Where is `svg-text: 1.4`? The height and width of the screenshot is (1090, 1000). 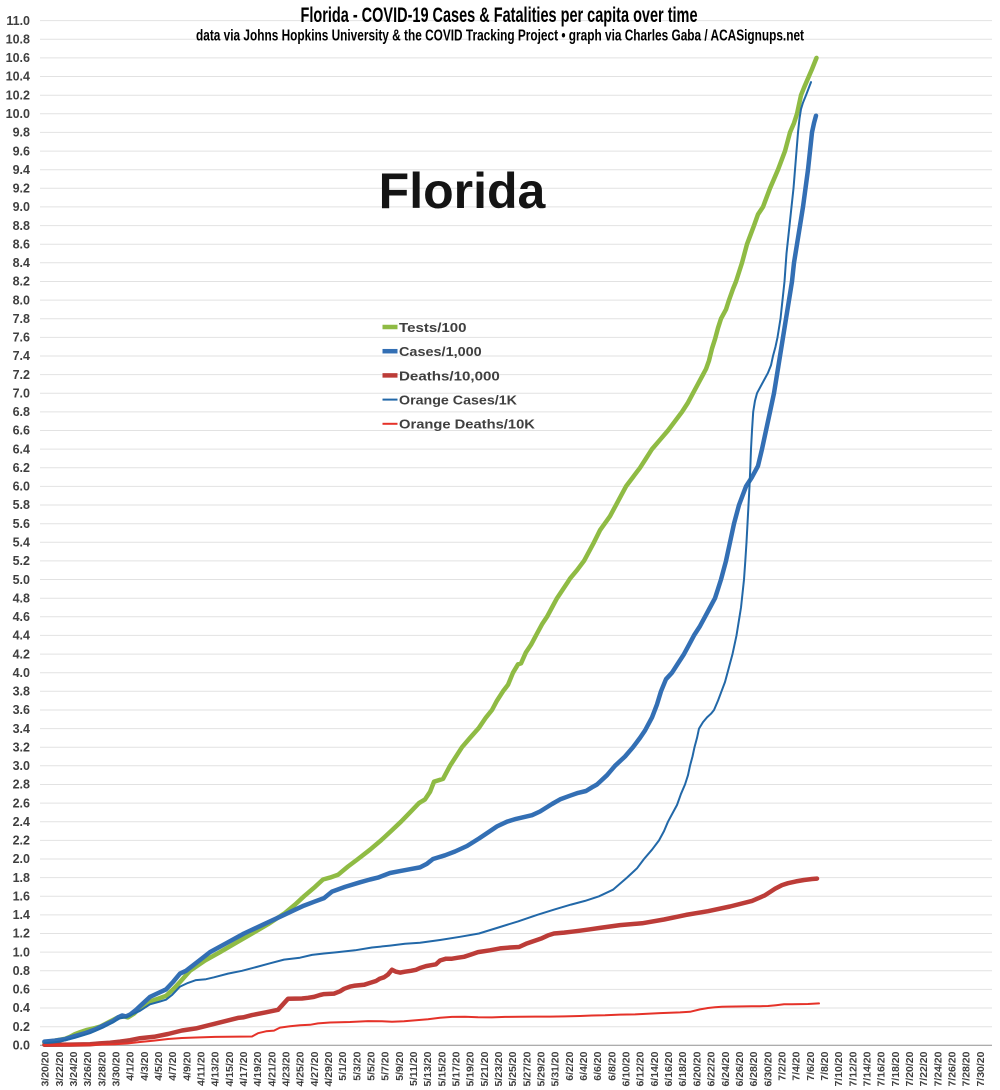 svg-text: 1.4 is located at coordinates (21, 915).